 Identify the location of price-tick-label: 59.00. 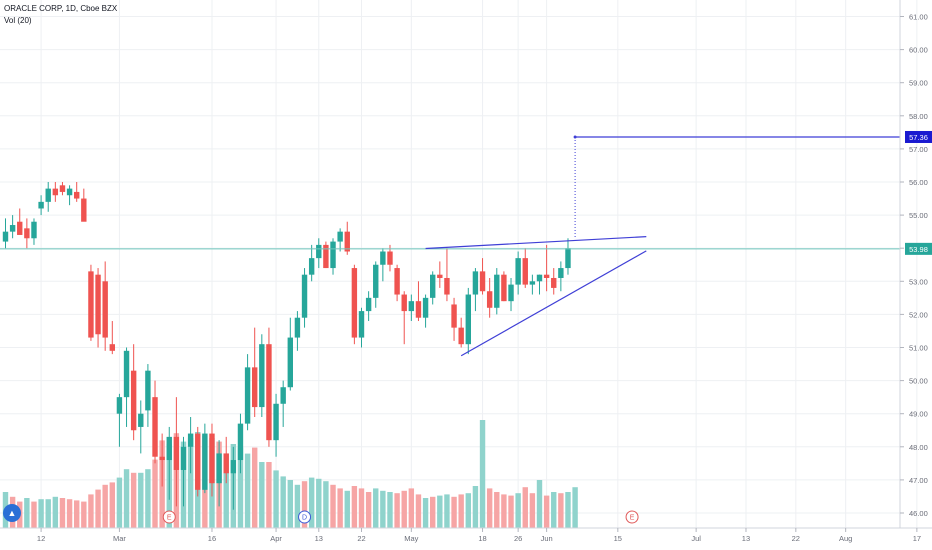
(918, 83).